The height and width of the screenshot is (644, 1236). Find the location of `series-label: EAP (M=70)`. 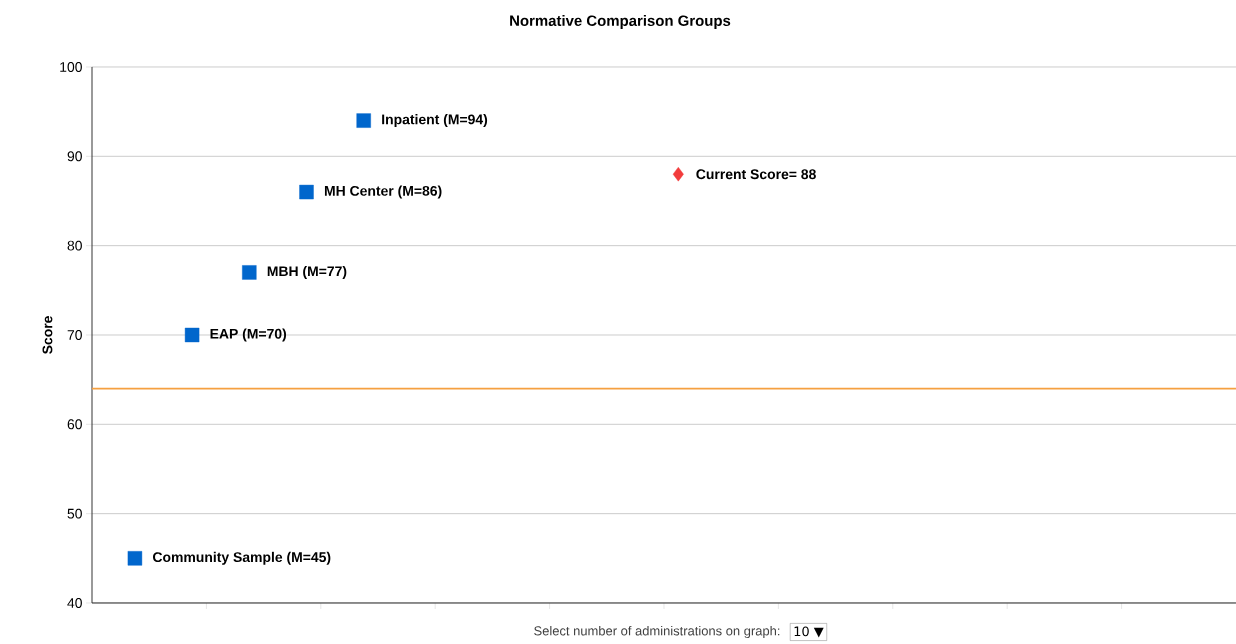

series-label: EAP (M=70) is located at coordinates (248, 335).